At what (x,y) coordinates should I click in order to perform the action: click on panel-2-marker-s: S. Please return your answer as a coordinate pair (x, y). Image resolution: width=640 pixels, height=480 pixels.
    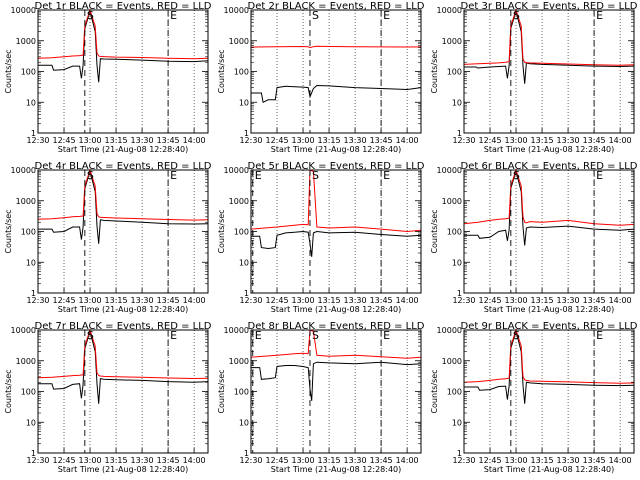
    Looking at the image, I should click on (315, 15).